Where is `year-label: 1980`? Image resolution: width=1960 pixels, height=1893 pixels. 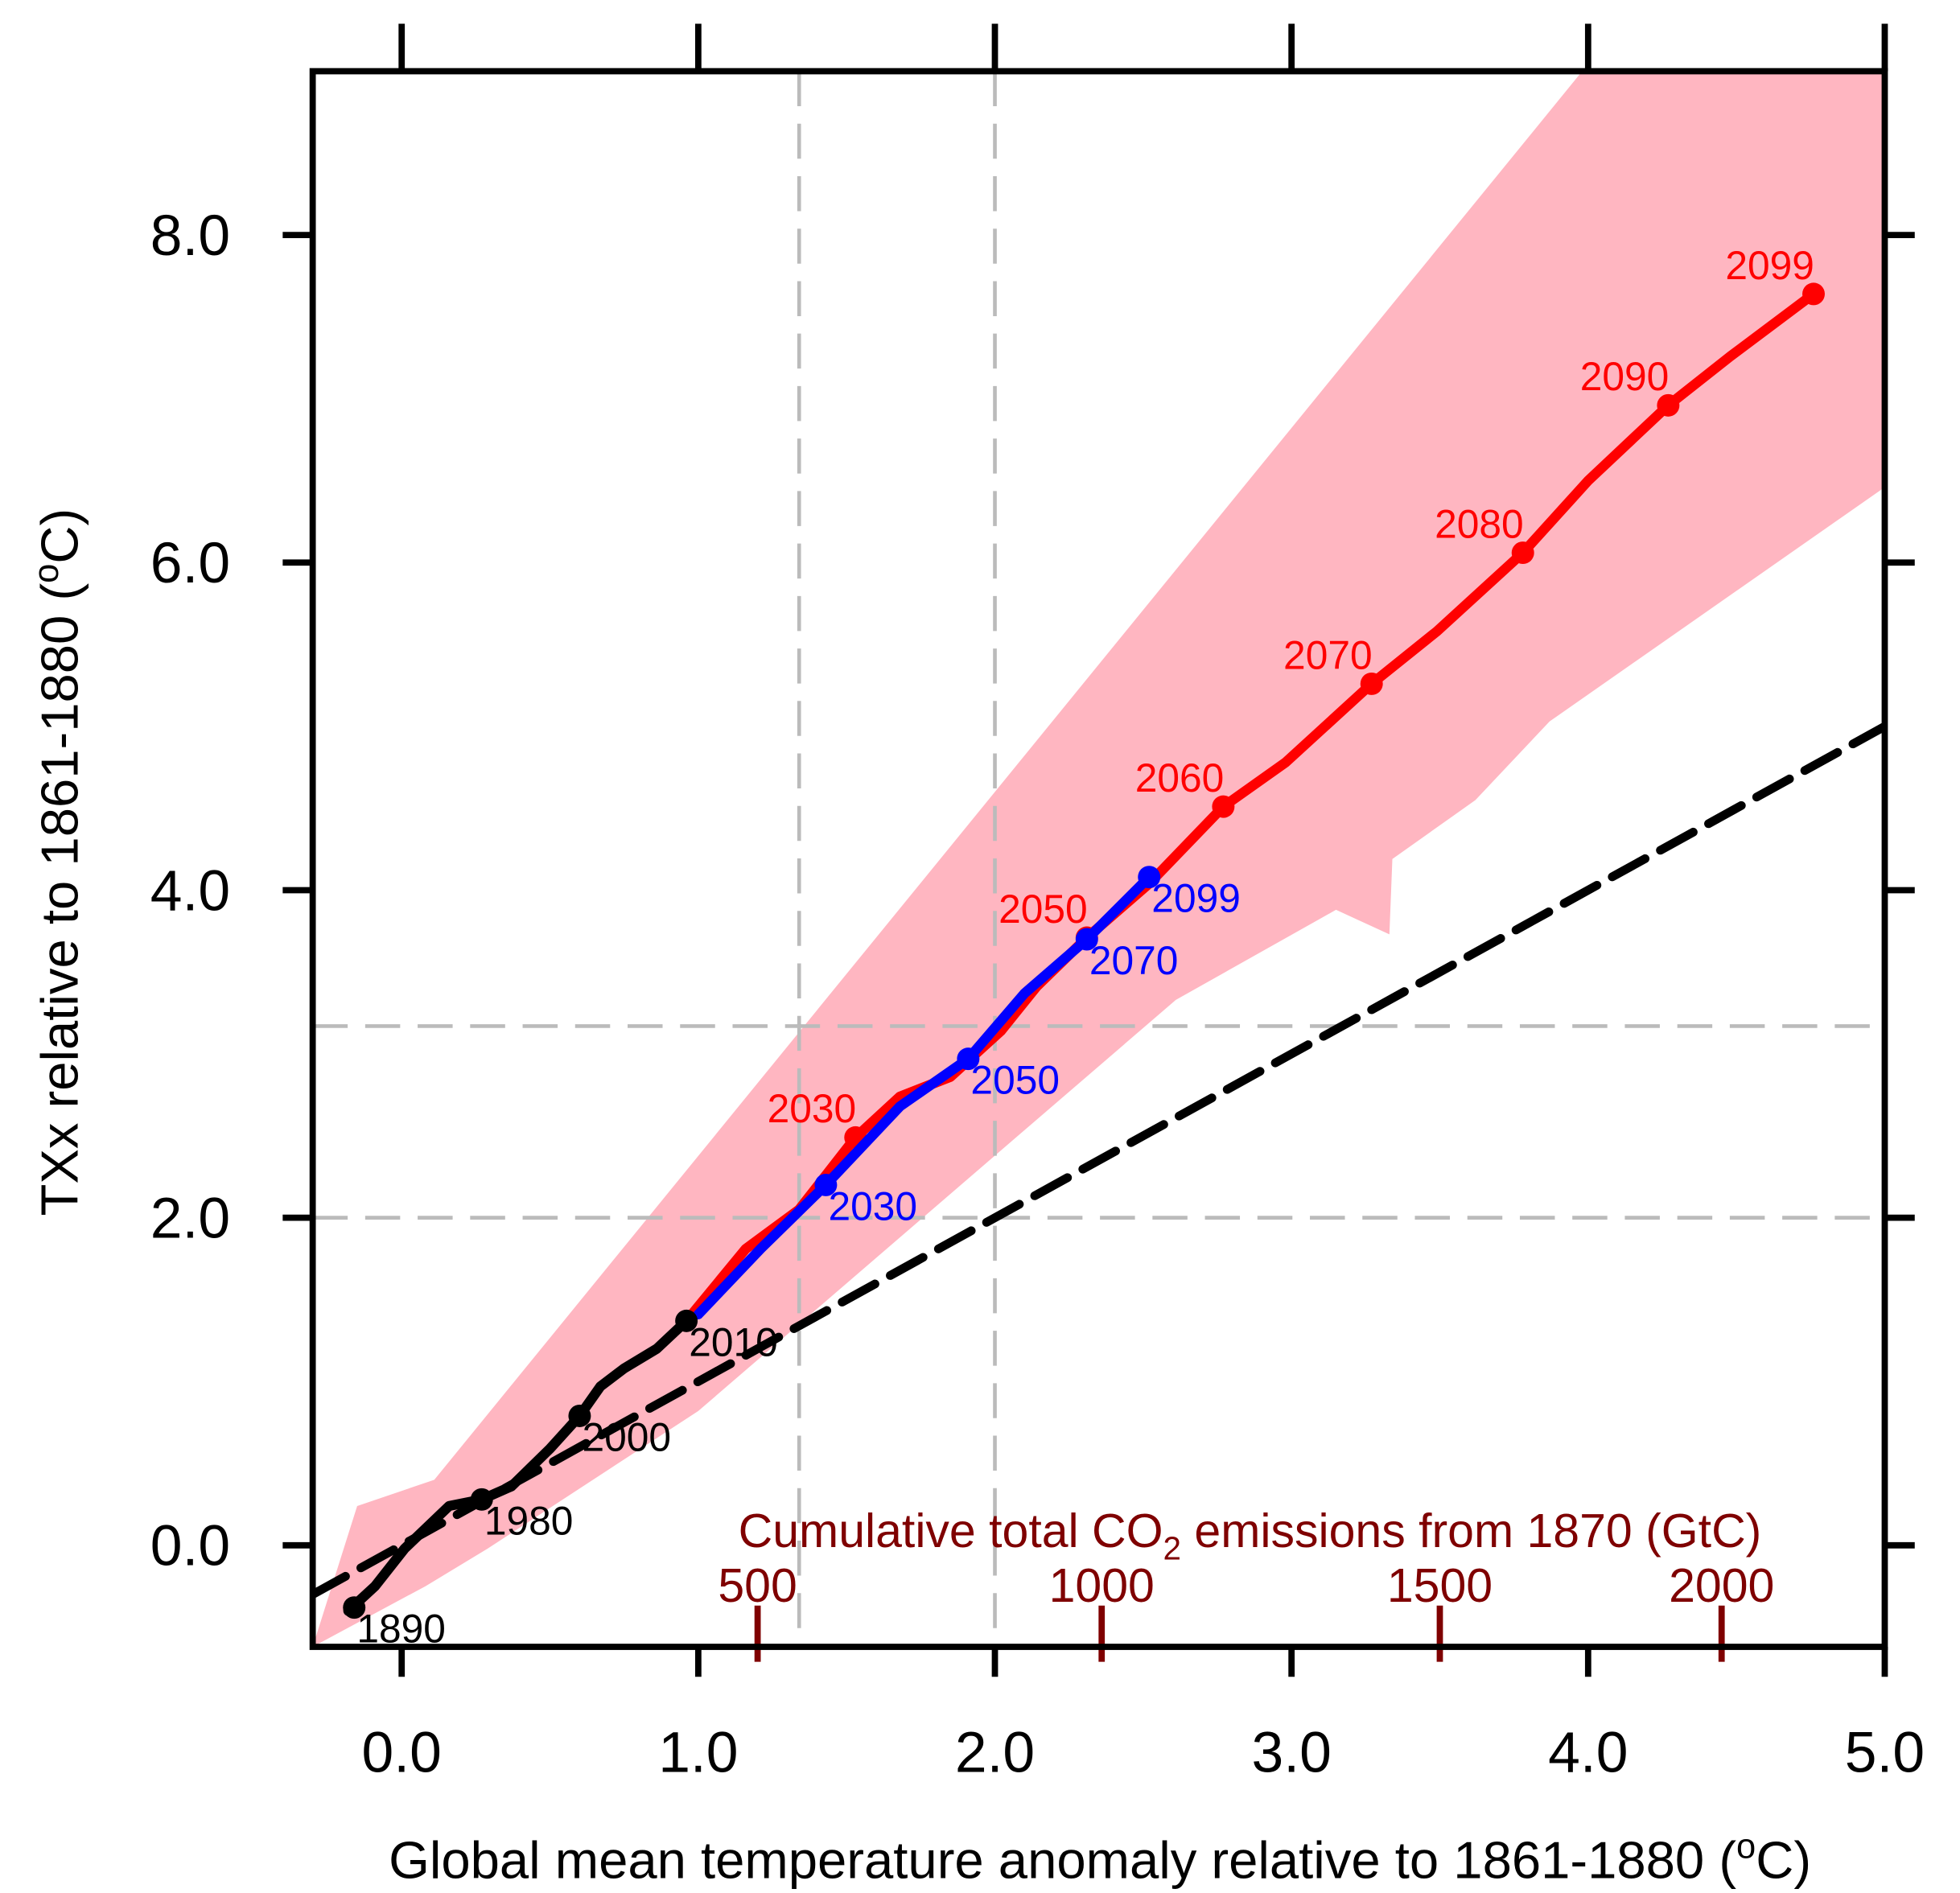 year-label: 1980 is located at coordinates (529, 1520).